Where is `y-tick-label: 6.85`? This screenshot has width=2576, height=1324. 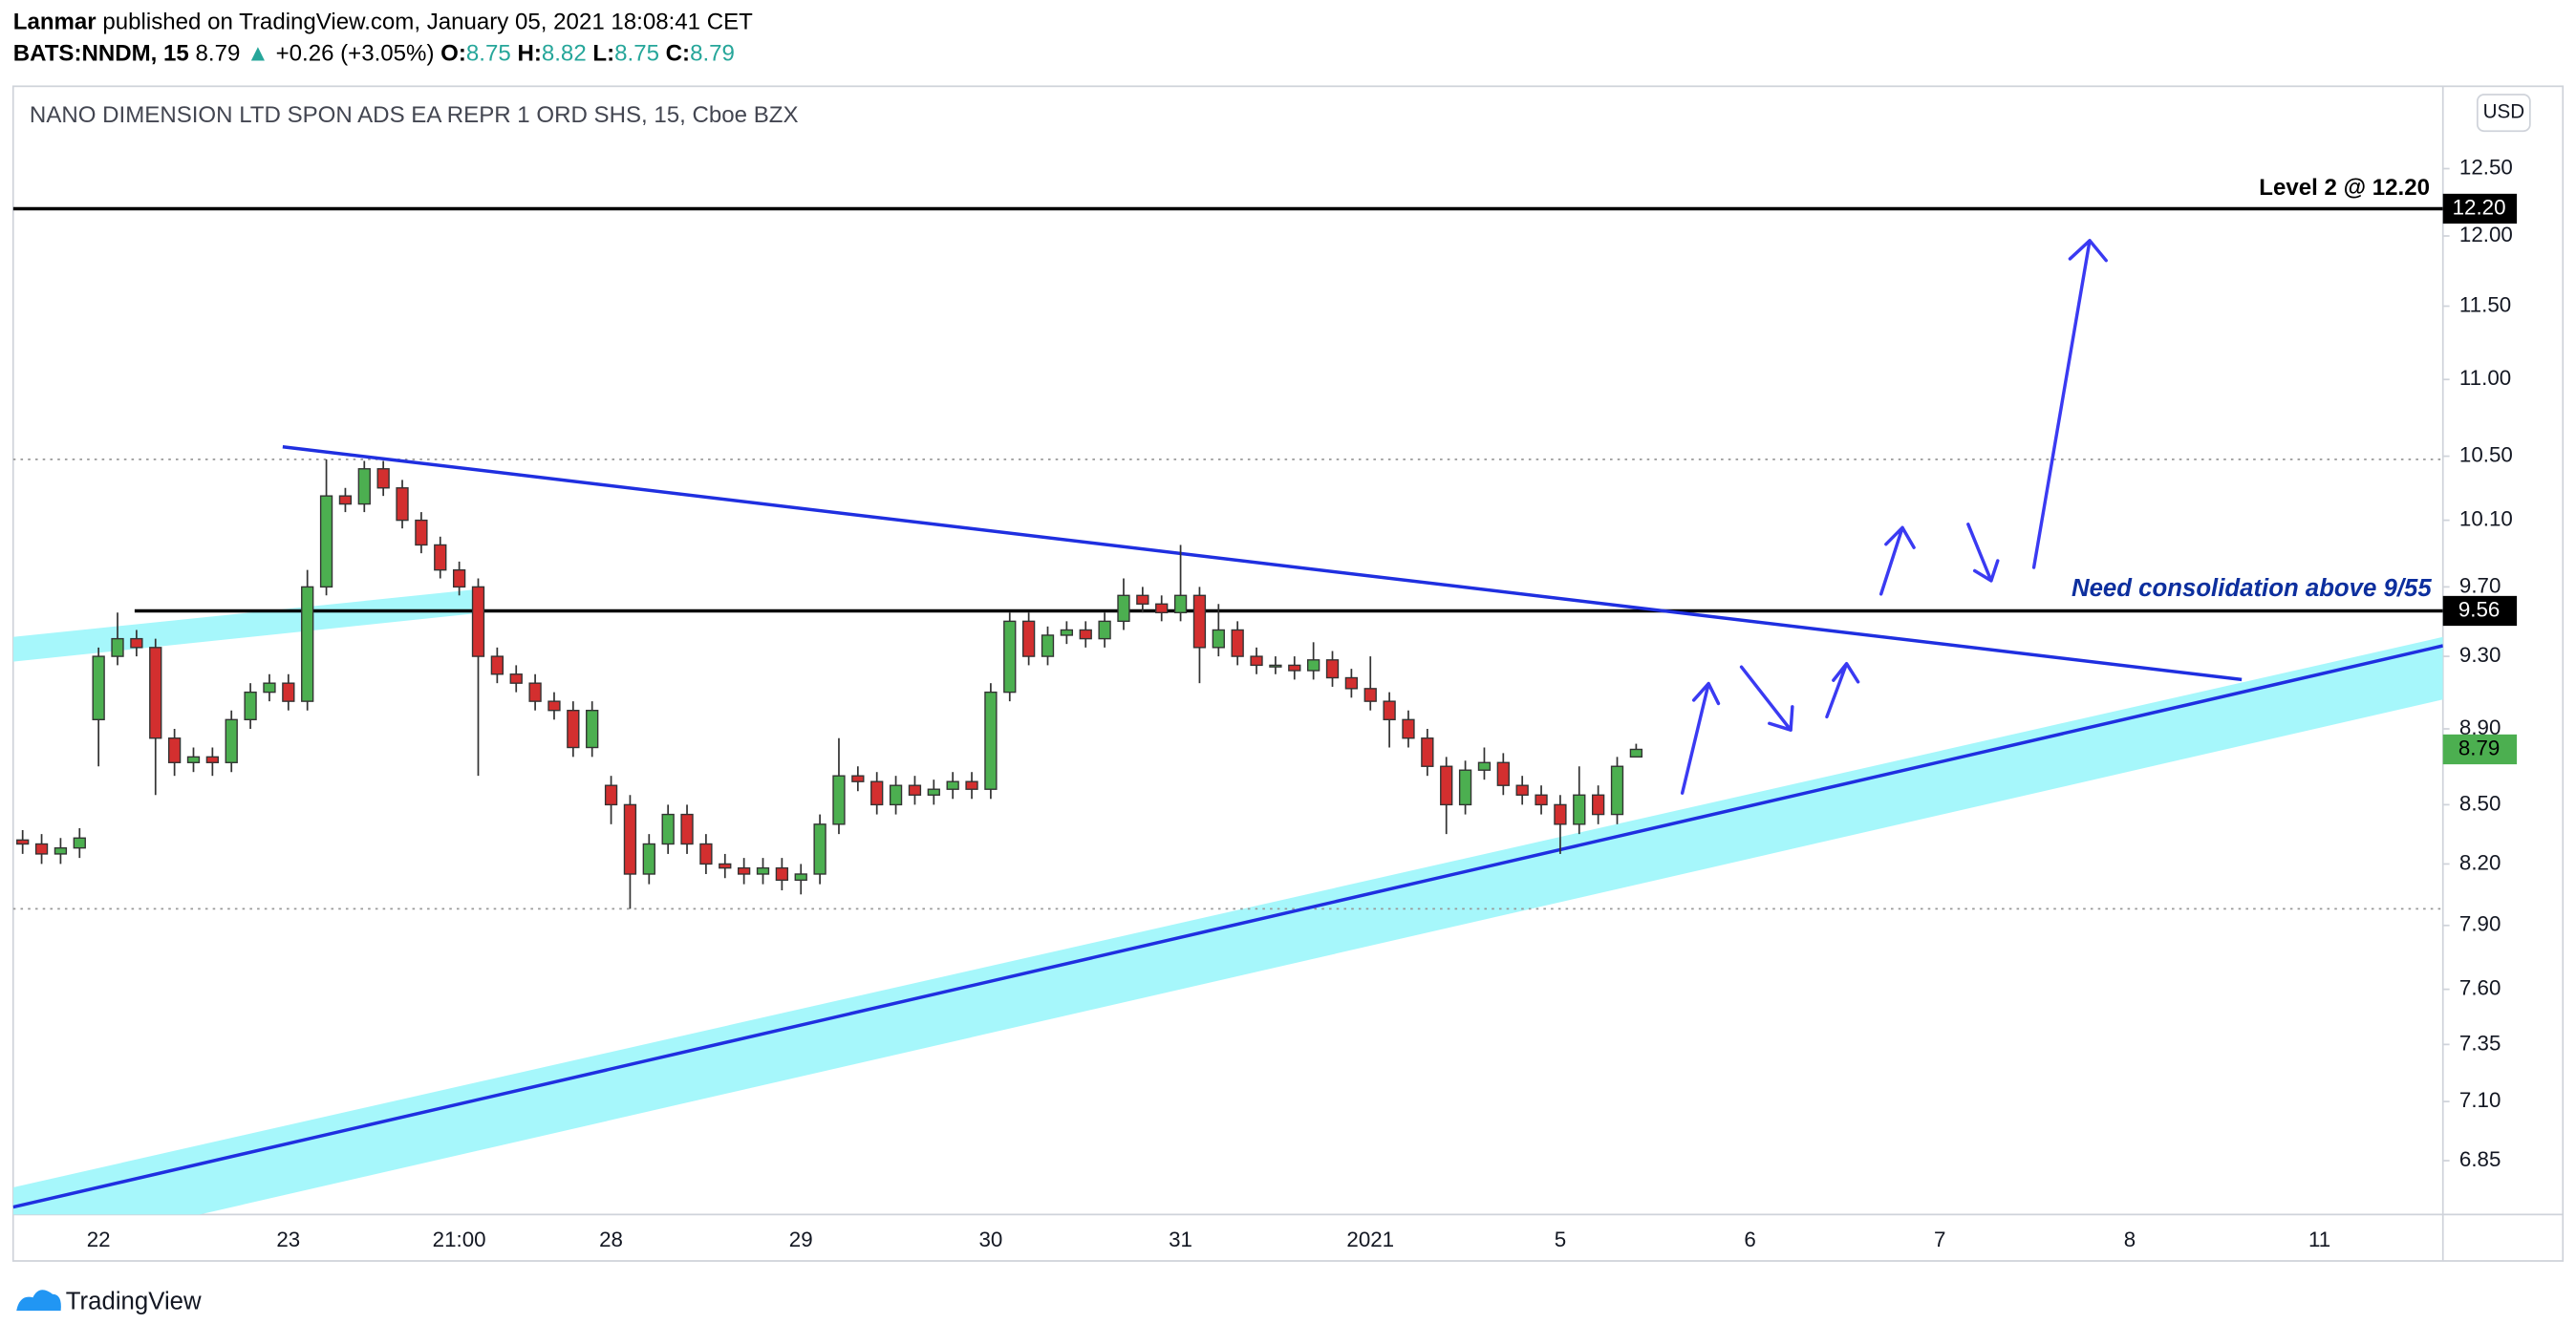
y-tick-label: 6.85 is located at coordinates (2480, 1159).